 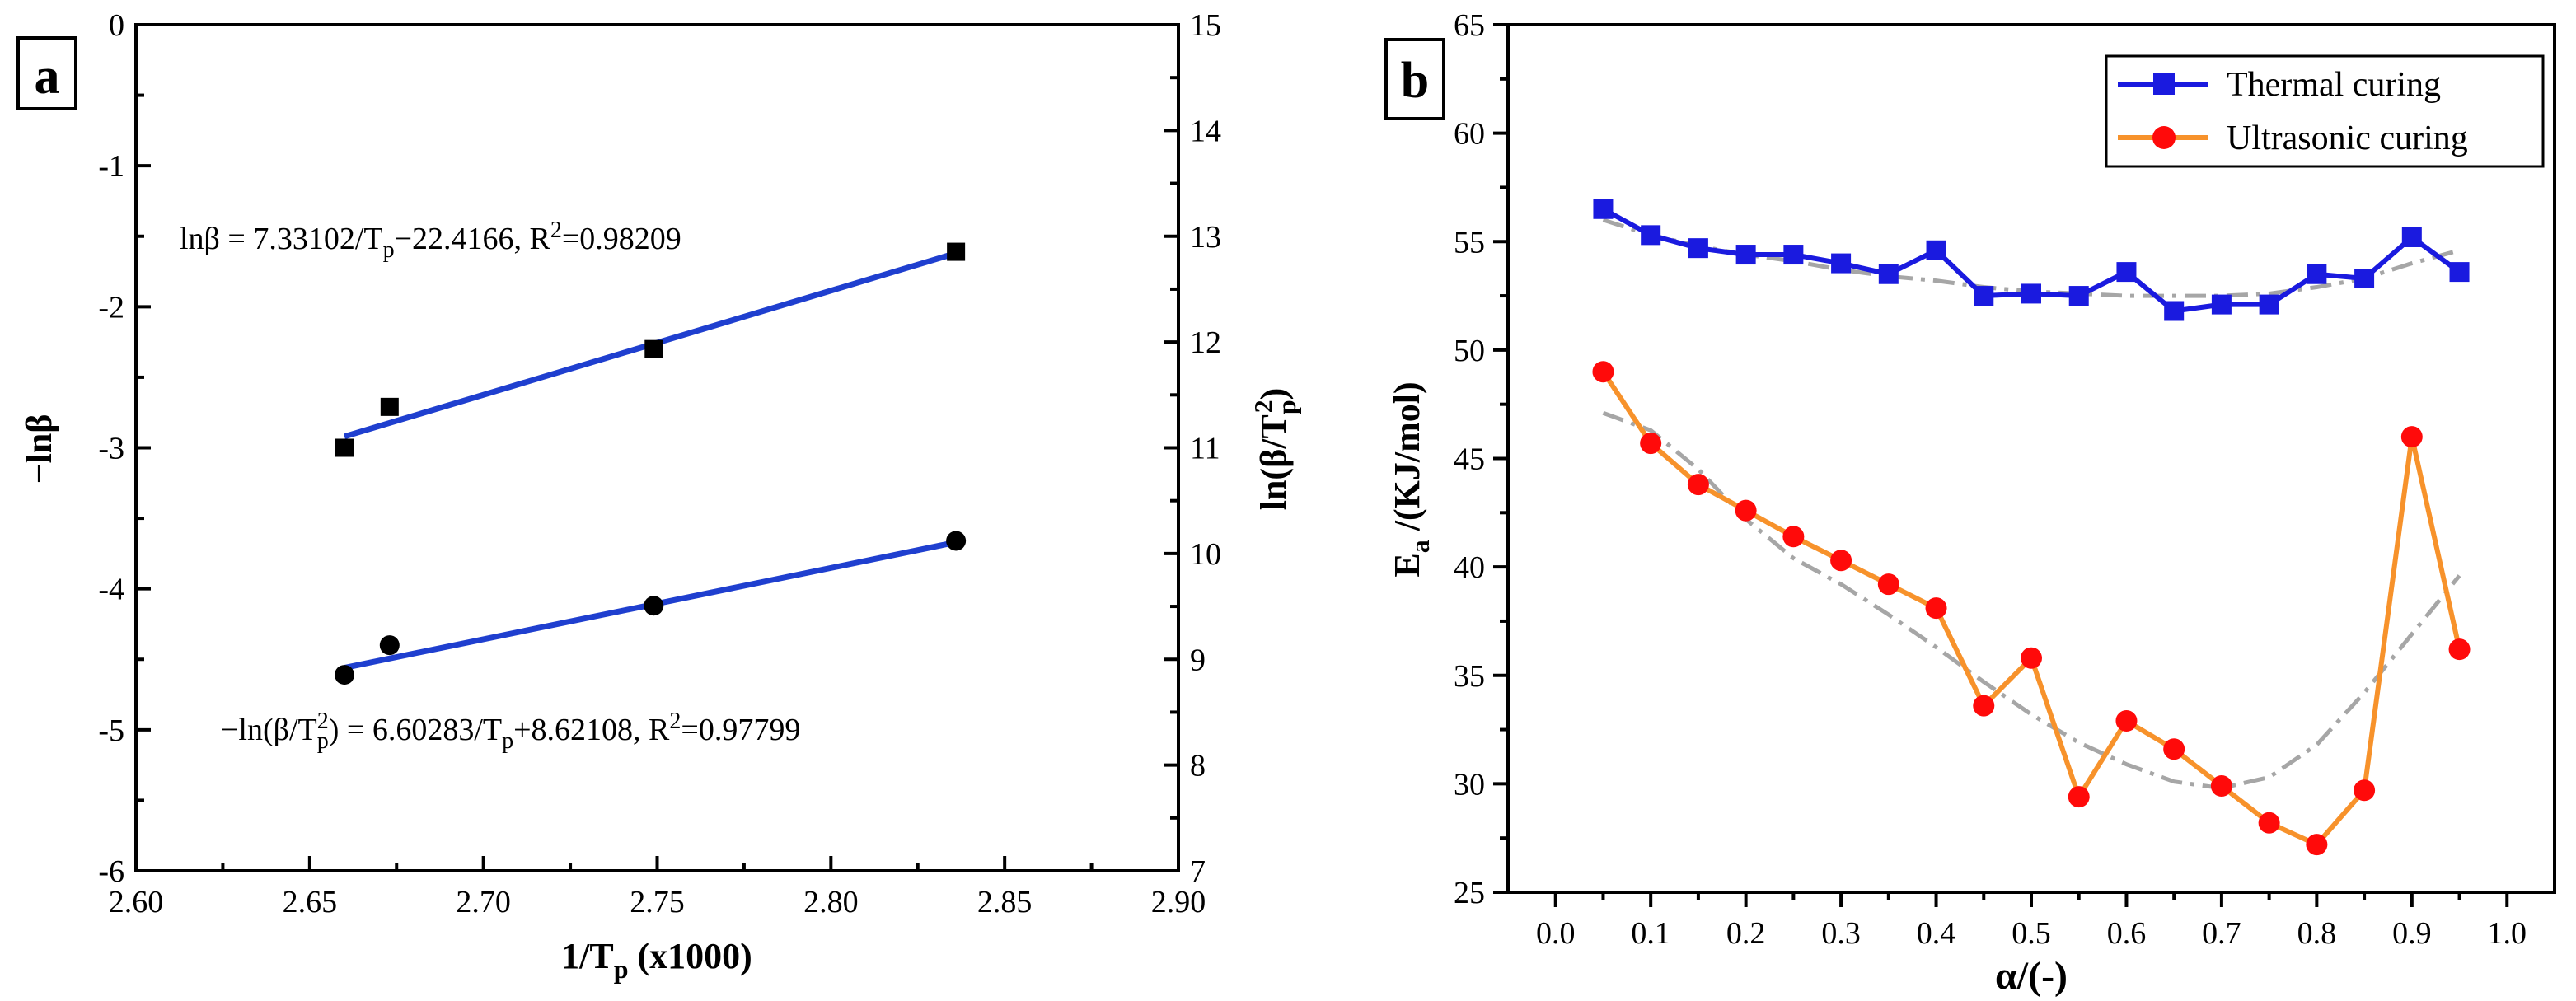 What do you see at coordinates (39, 449) in the screenshot?
I see `panel-a-y-label-left: −lnβ` at bounding box center [39, 449].